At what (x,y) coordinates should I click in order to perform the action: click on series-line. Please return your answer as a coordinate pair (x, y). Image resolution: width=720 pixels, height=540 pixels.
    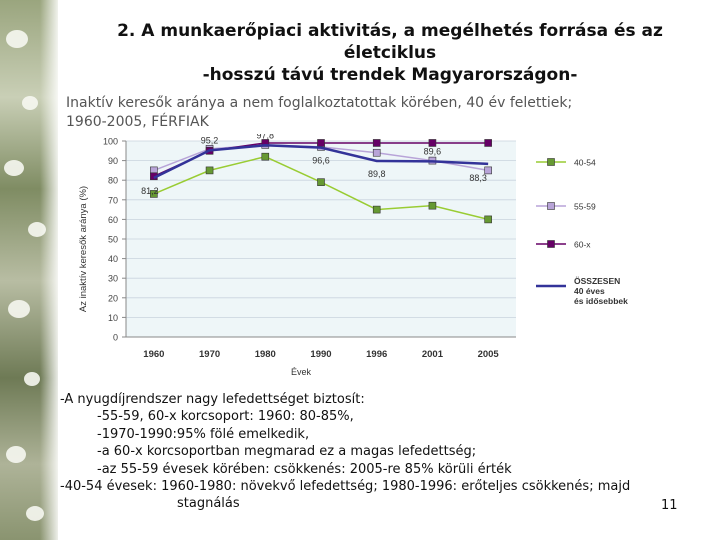
    Looking at the image, I should click on (321, 161).